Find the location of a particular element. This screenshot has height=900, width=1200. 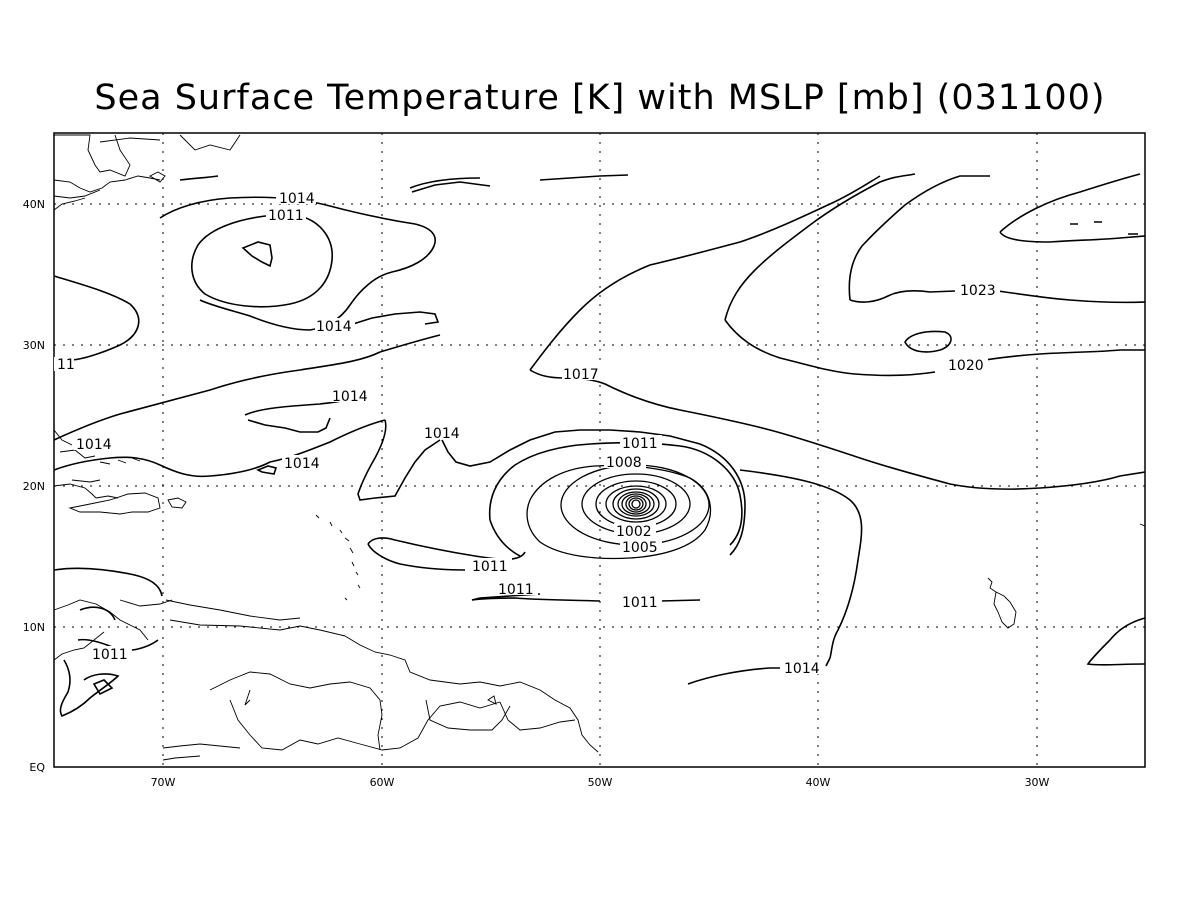

y-tick-label: 30N is located at coordinates (34, 345).